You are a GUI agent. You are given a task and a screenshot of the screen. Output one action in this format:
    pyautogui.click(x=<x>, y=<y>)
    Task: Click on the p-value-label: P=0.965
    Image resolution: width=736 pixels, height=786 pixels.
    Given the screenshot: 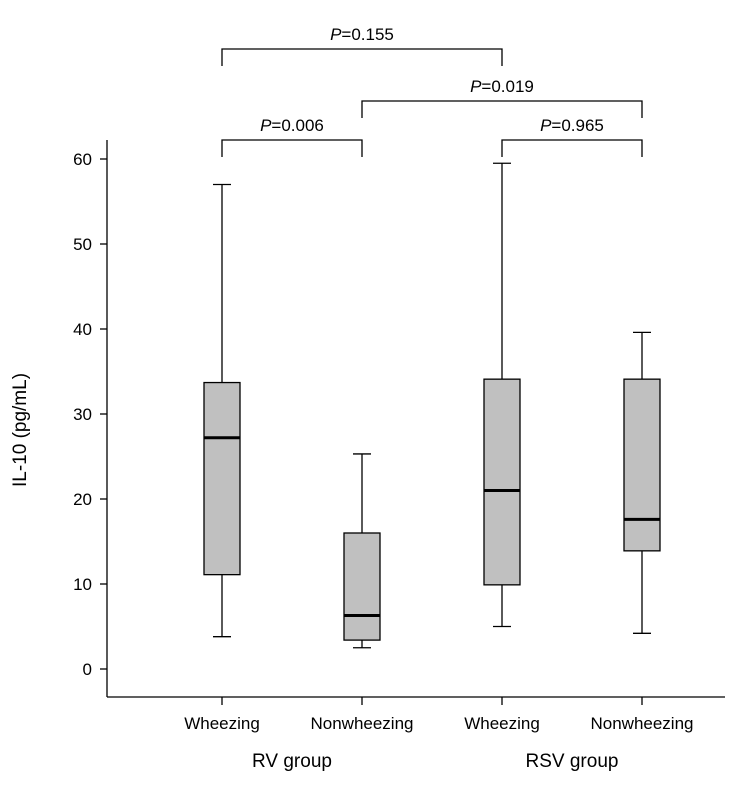 What is the action you would take?
    pyautogui.click(x=572, y=125)
    